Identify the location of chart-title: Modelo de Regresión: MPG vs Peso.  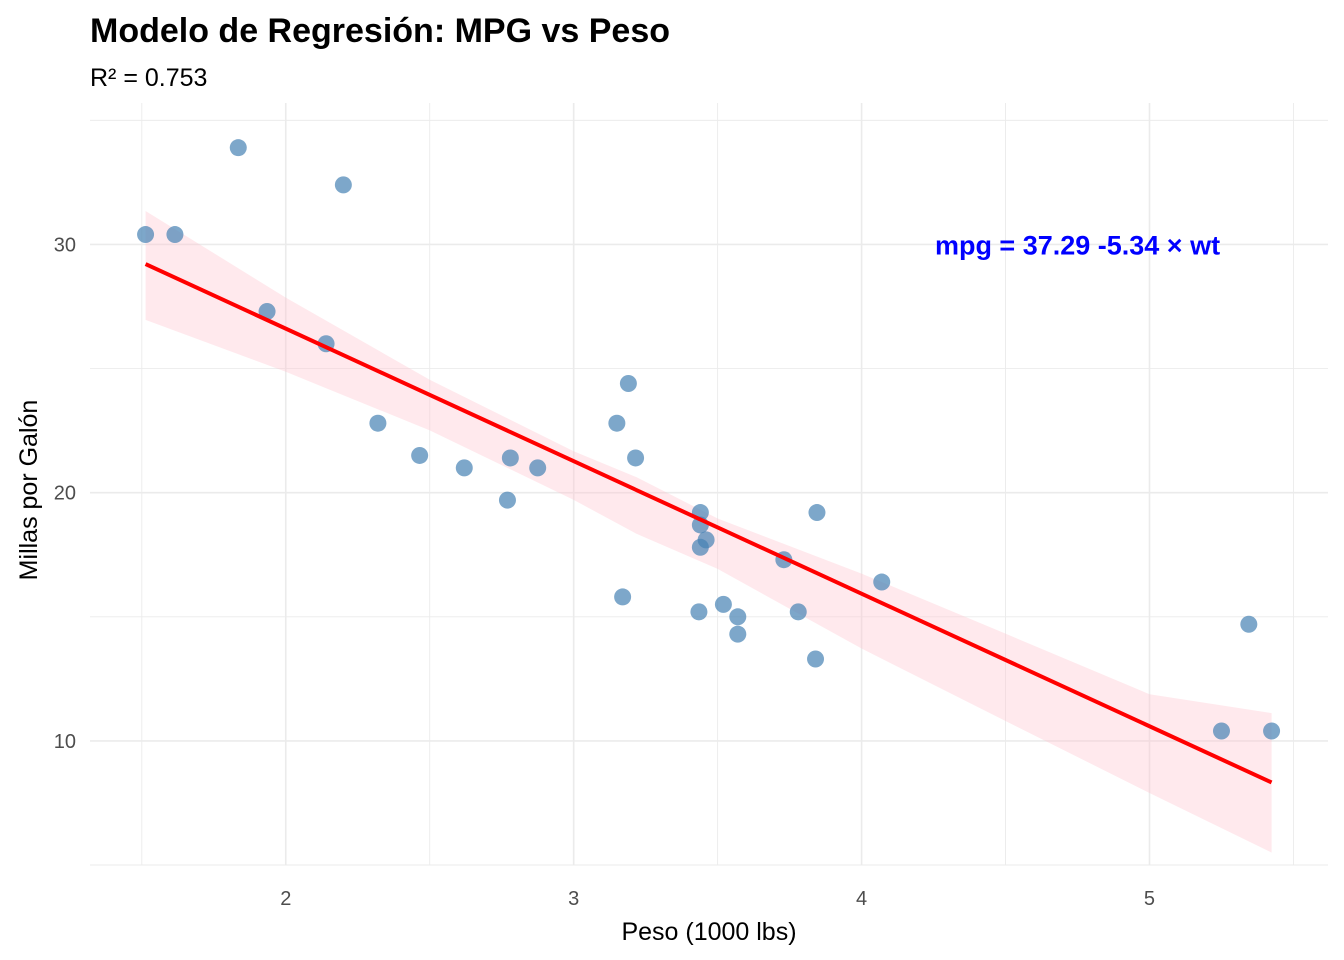
(380, 31).